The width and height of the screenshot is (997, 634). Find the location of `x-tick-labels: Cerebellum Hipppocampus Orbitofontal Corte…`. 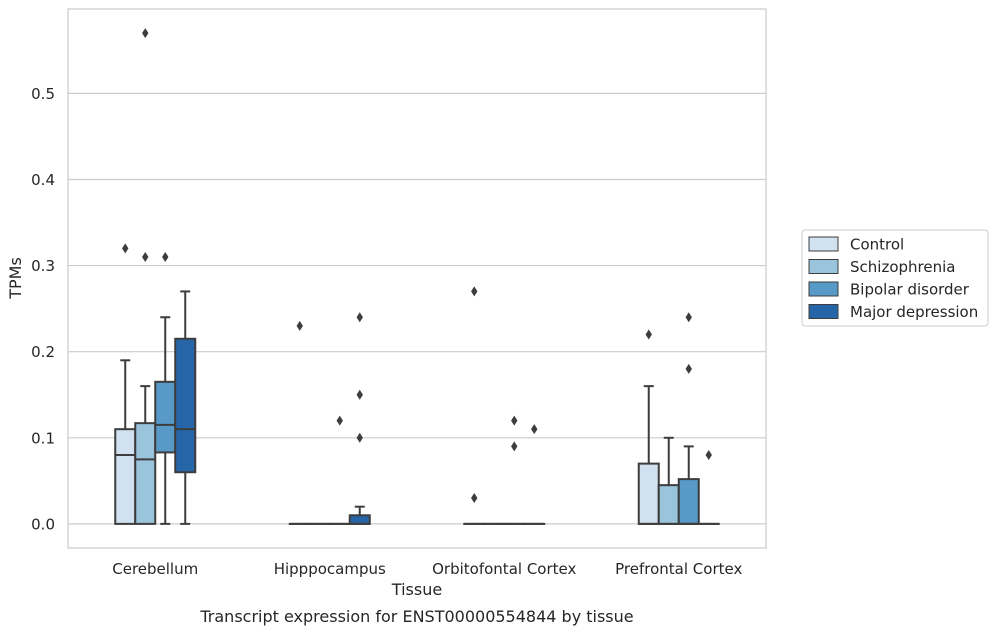

x-tick-labels: Cerebellum Hipppocampus Orbitofontal Corte… is located at coordinates (427, 569).